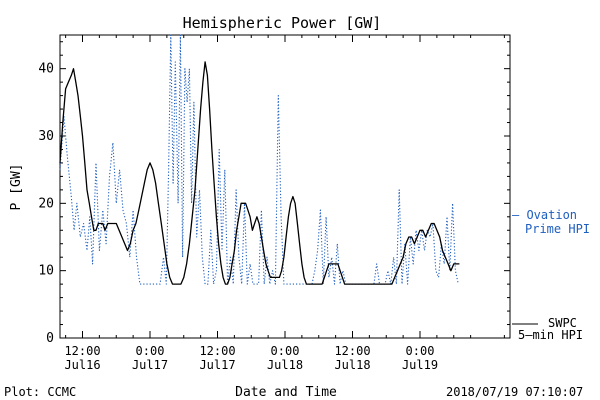 The height and width of the screenshot is (400, 600). What do you see at coordinates (46, 69) in the screenshot?
I see `y-tick-label: 40` at bounding box center [46, 69].